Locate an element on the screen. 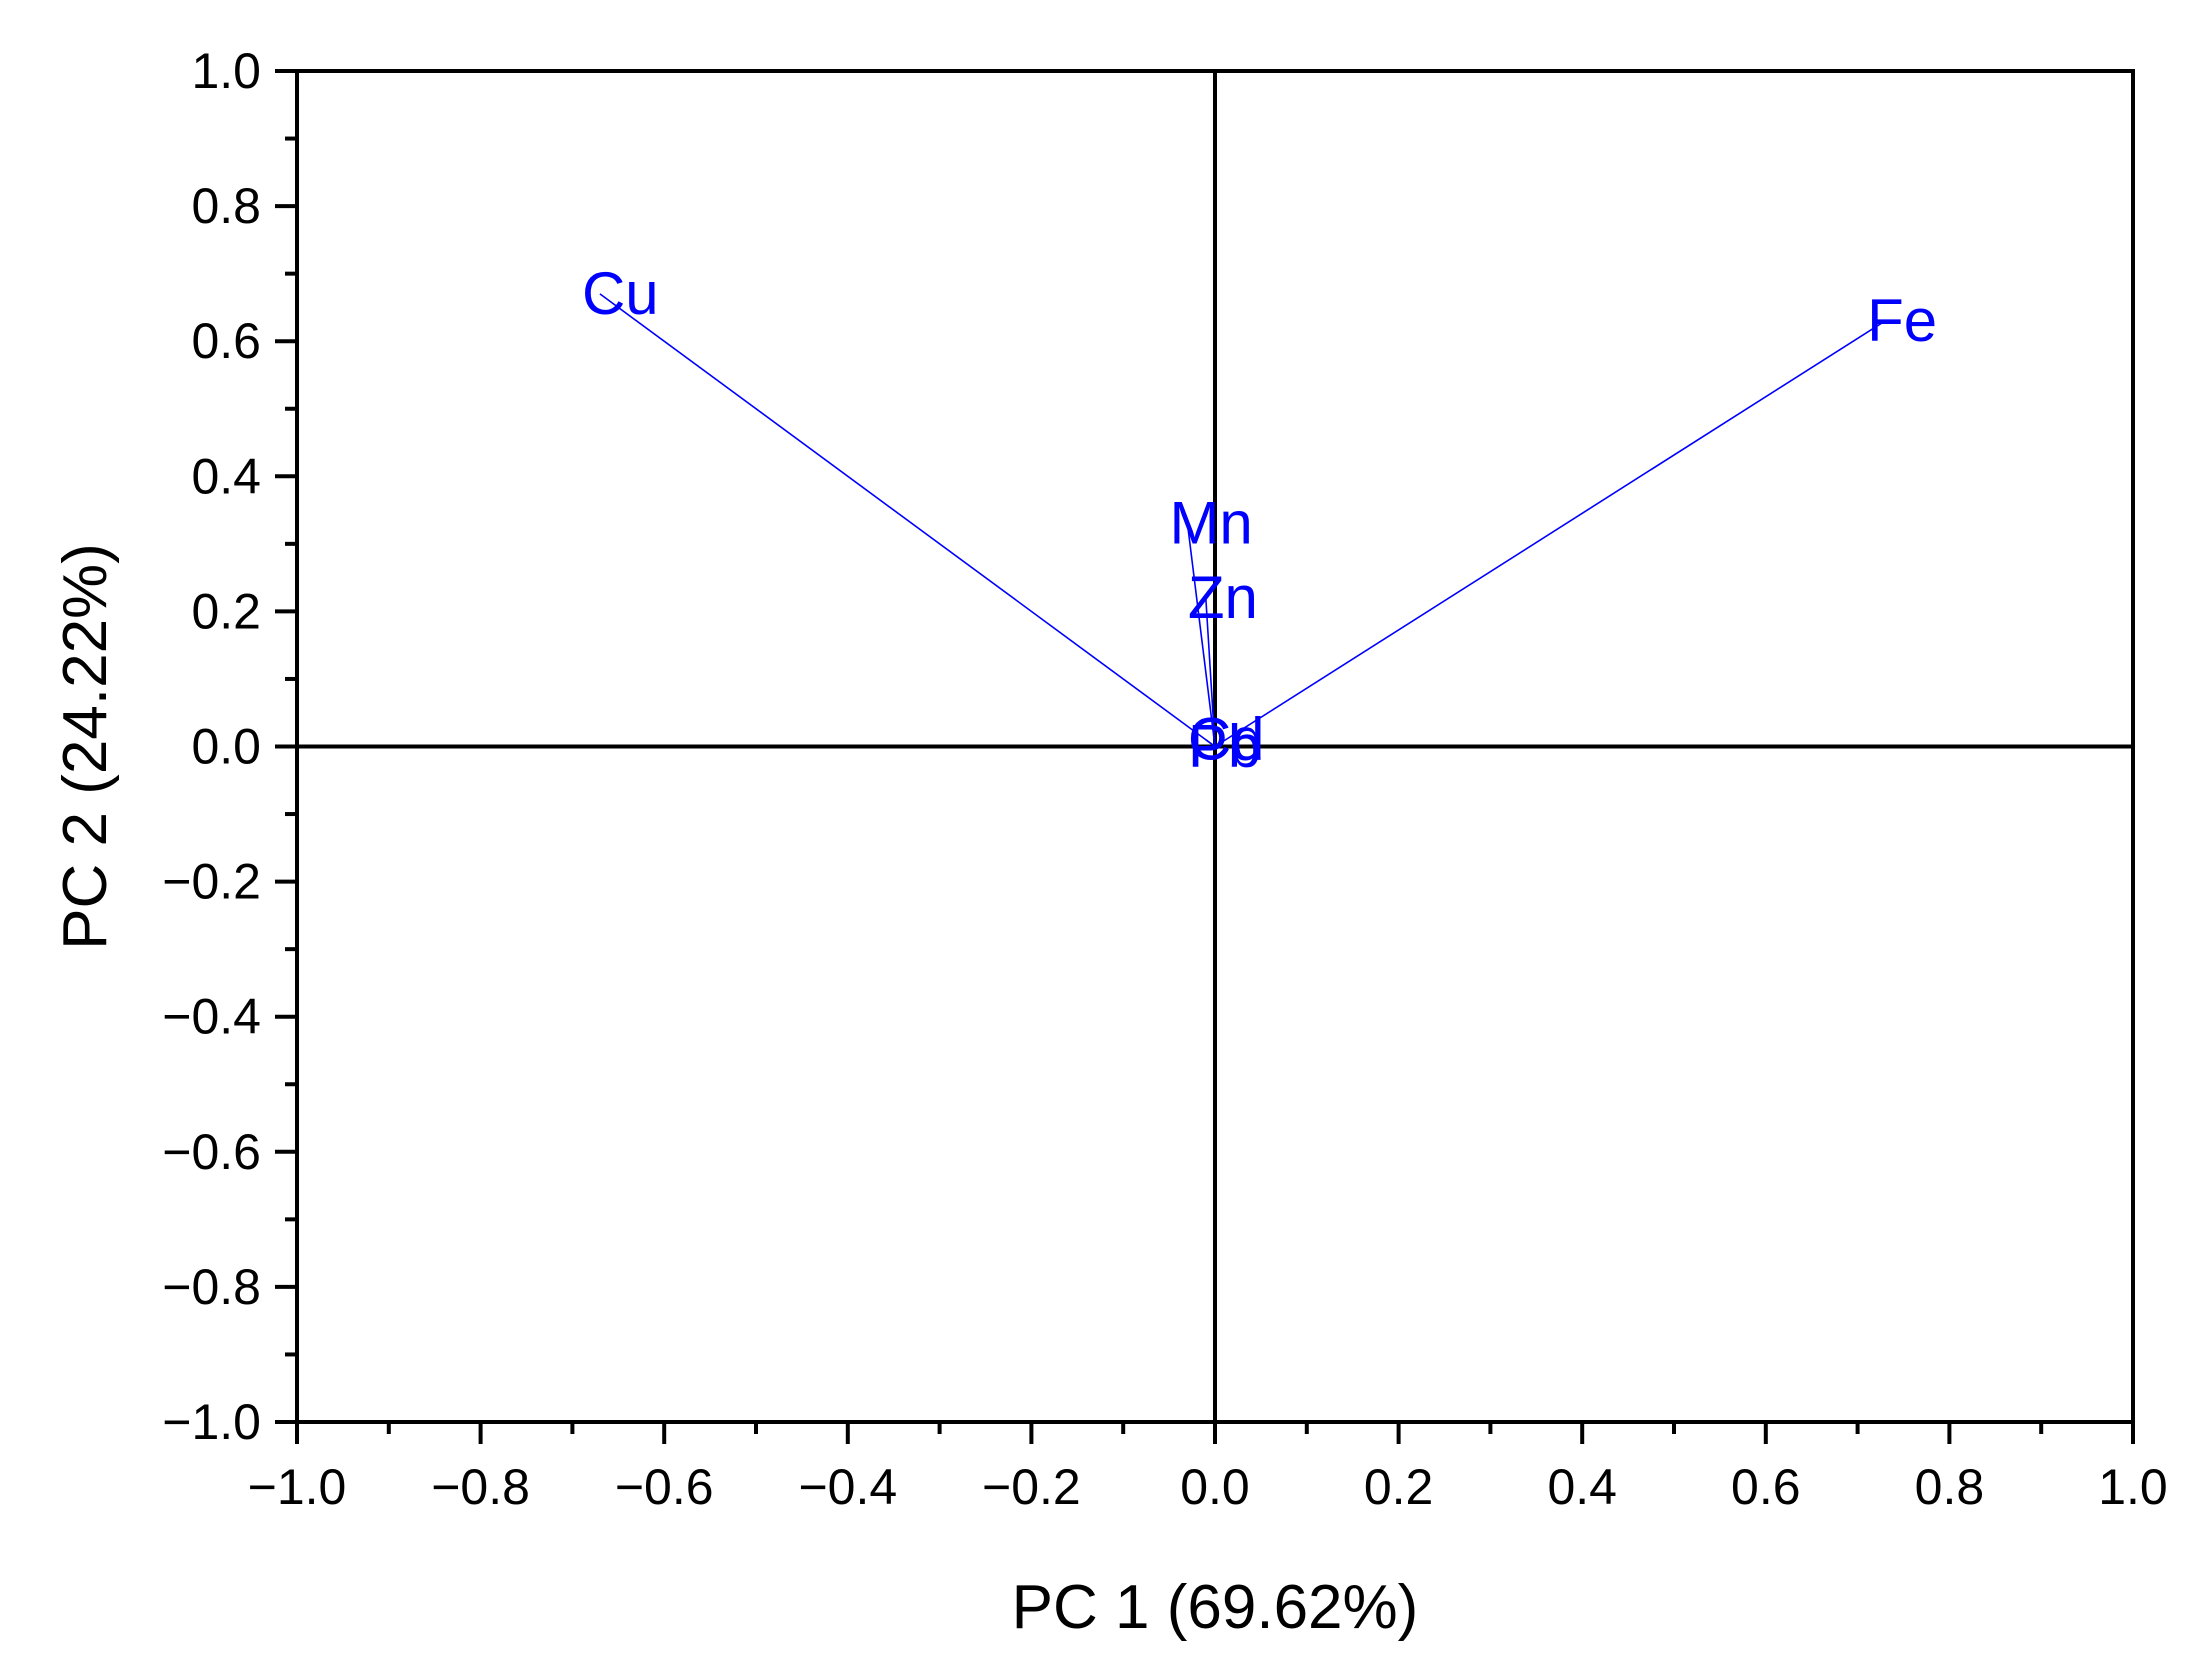 This screenshot has height=1665, width=2190. x-tick-labels: −1.0 −0.8 −0.6 −0.4 −0.2 0.0 0.2 0.4 0.6 0.8 1.0 is located at coordinates (1208, 1487).